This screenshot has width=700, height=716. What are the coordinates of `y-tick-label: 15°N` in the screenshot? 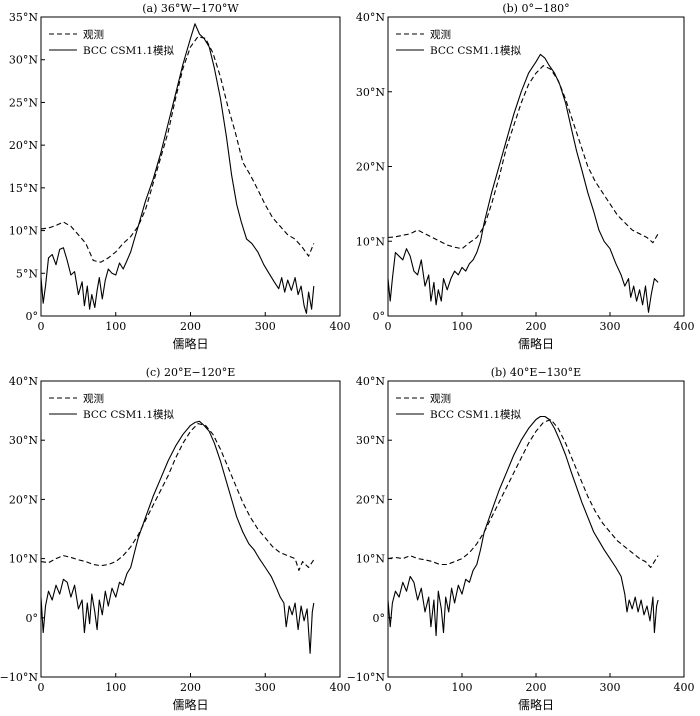 It's located at (23, 188).